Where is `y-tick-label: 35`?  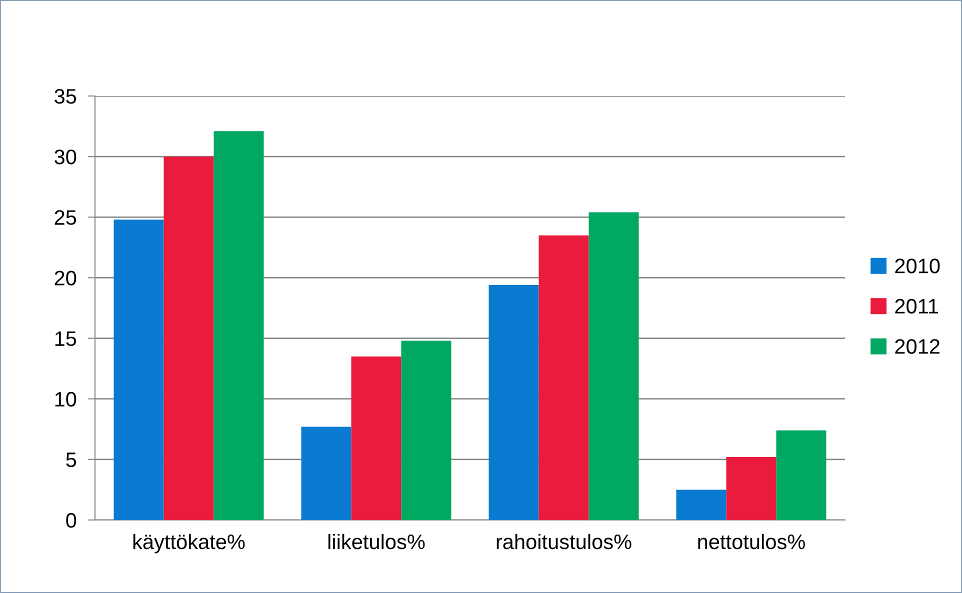
y-tick-label: 35 is located at coordinates (65, 96).